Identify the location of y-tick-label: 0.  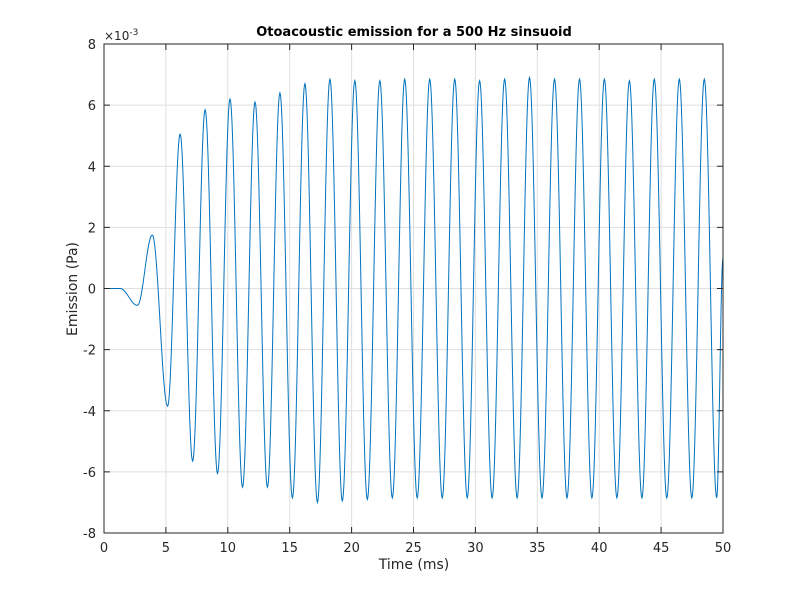
(92, 290).